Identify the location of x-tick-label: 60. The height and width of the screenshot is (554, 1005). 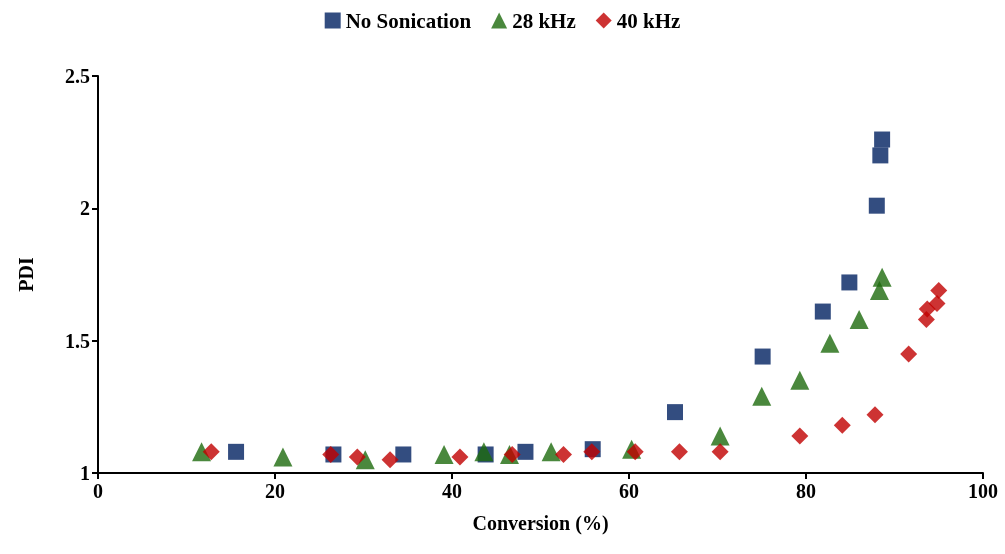
(629, 491).